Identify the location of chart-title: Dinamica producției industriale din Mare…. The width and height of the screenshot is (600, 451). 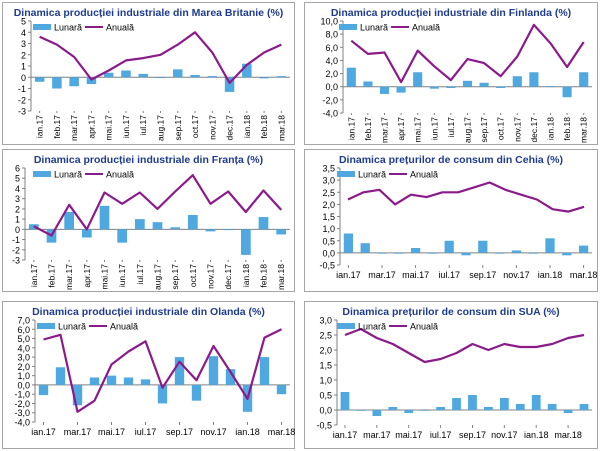
(148, 13).